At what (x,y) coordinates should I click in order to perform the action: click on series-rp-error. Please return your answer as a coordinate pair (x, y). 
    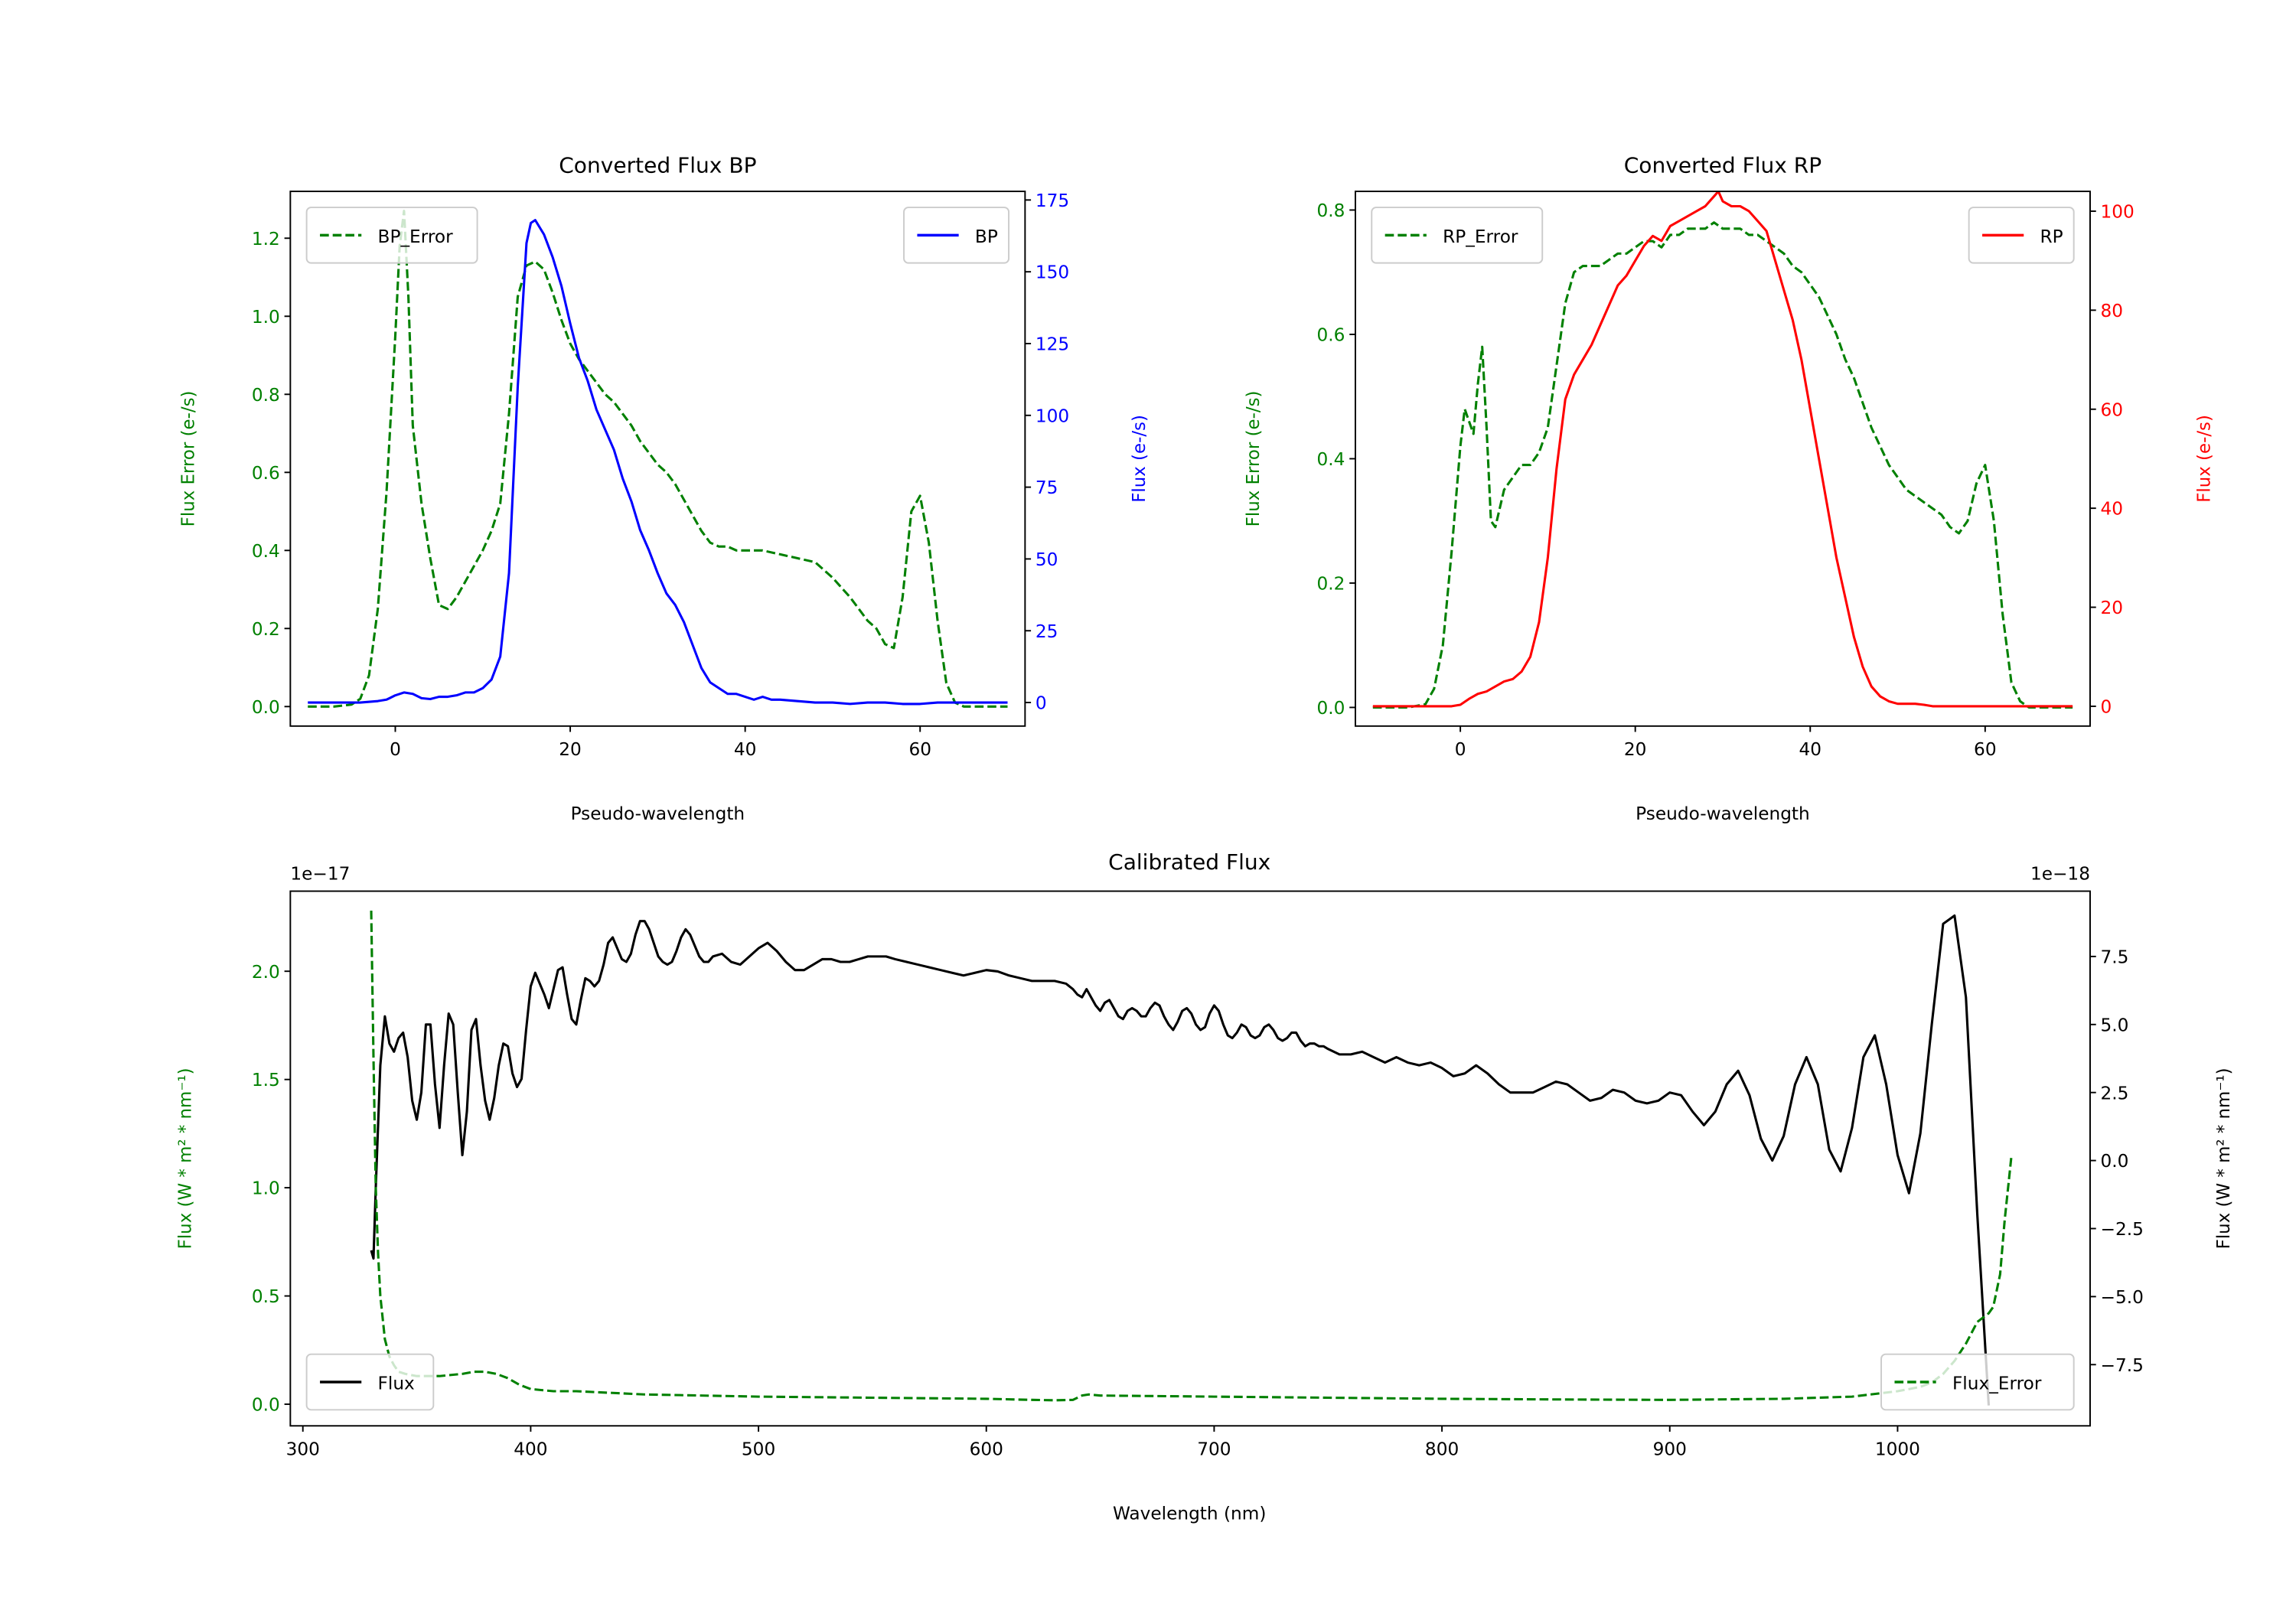
    Looking at the image, I should click on (1722, 465).